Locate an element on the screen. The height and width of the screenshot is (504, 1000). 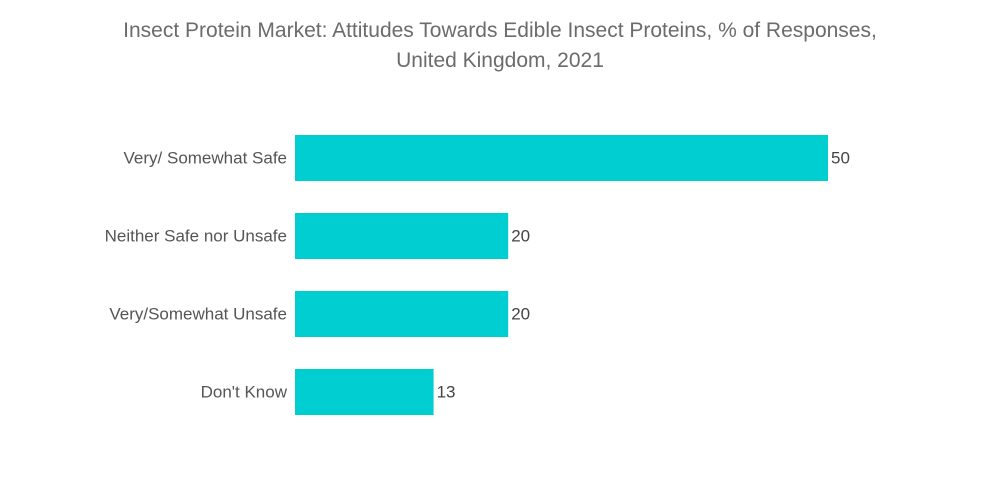
chart-title-line-2: United Kingdom, 2021 is located at coordinates (500, 60).